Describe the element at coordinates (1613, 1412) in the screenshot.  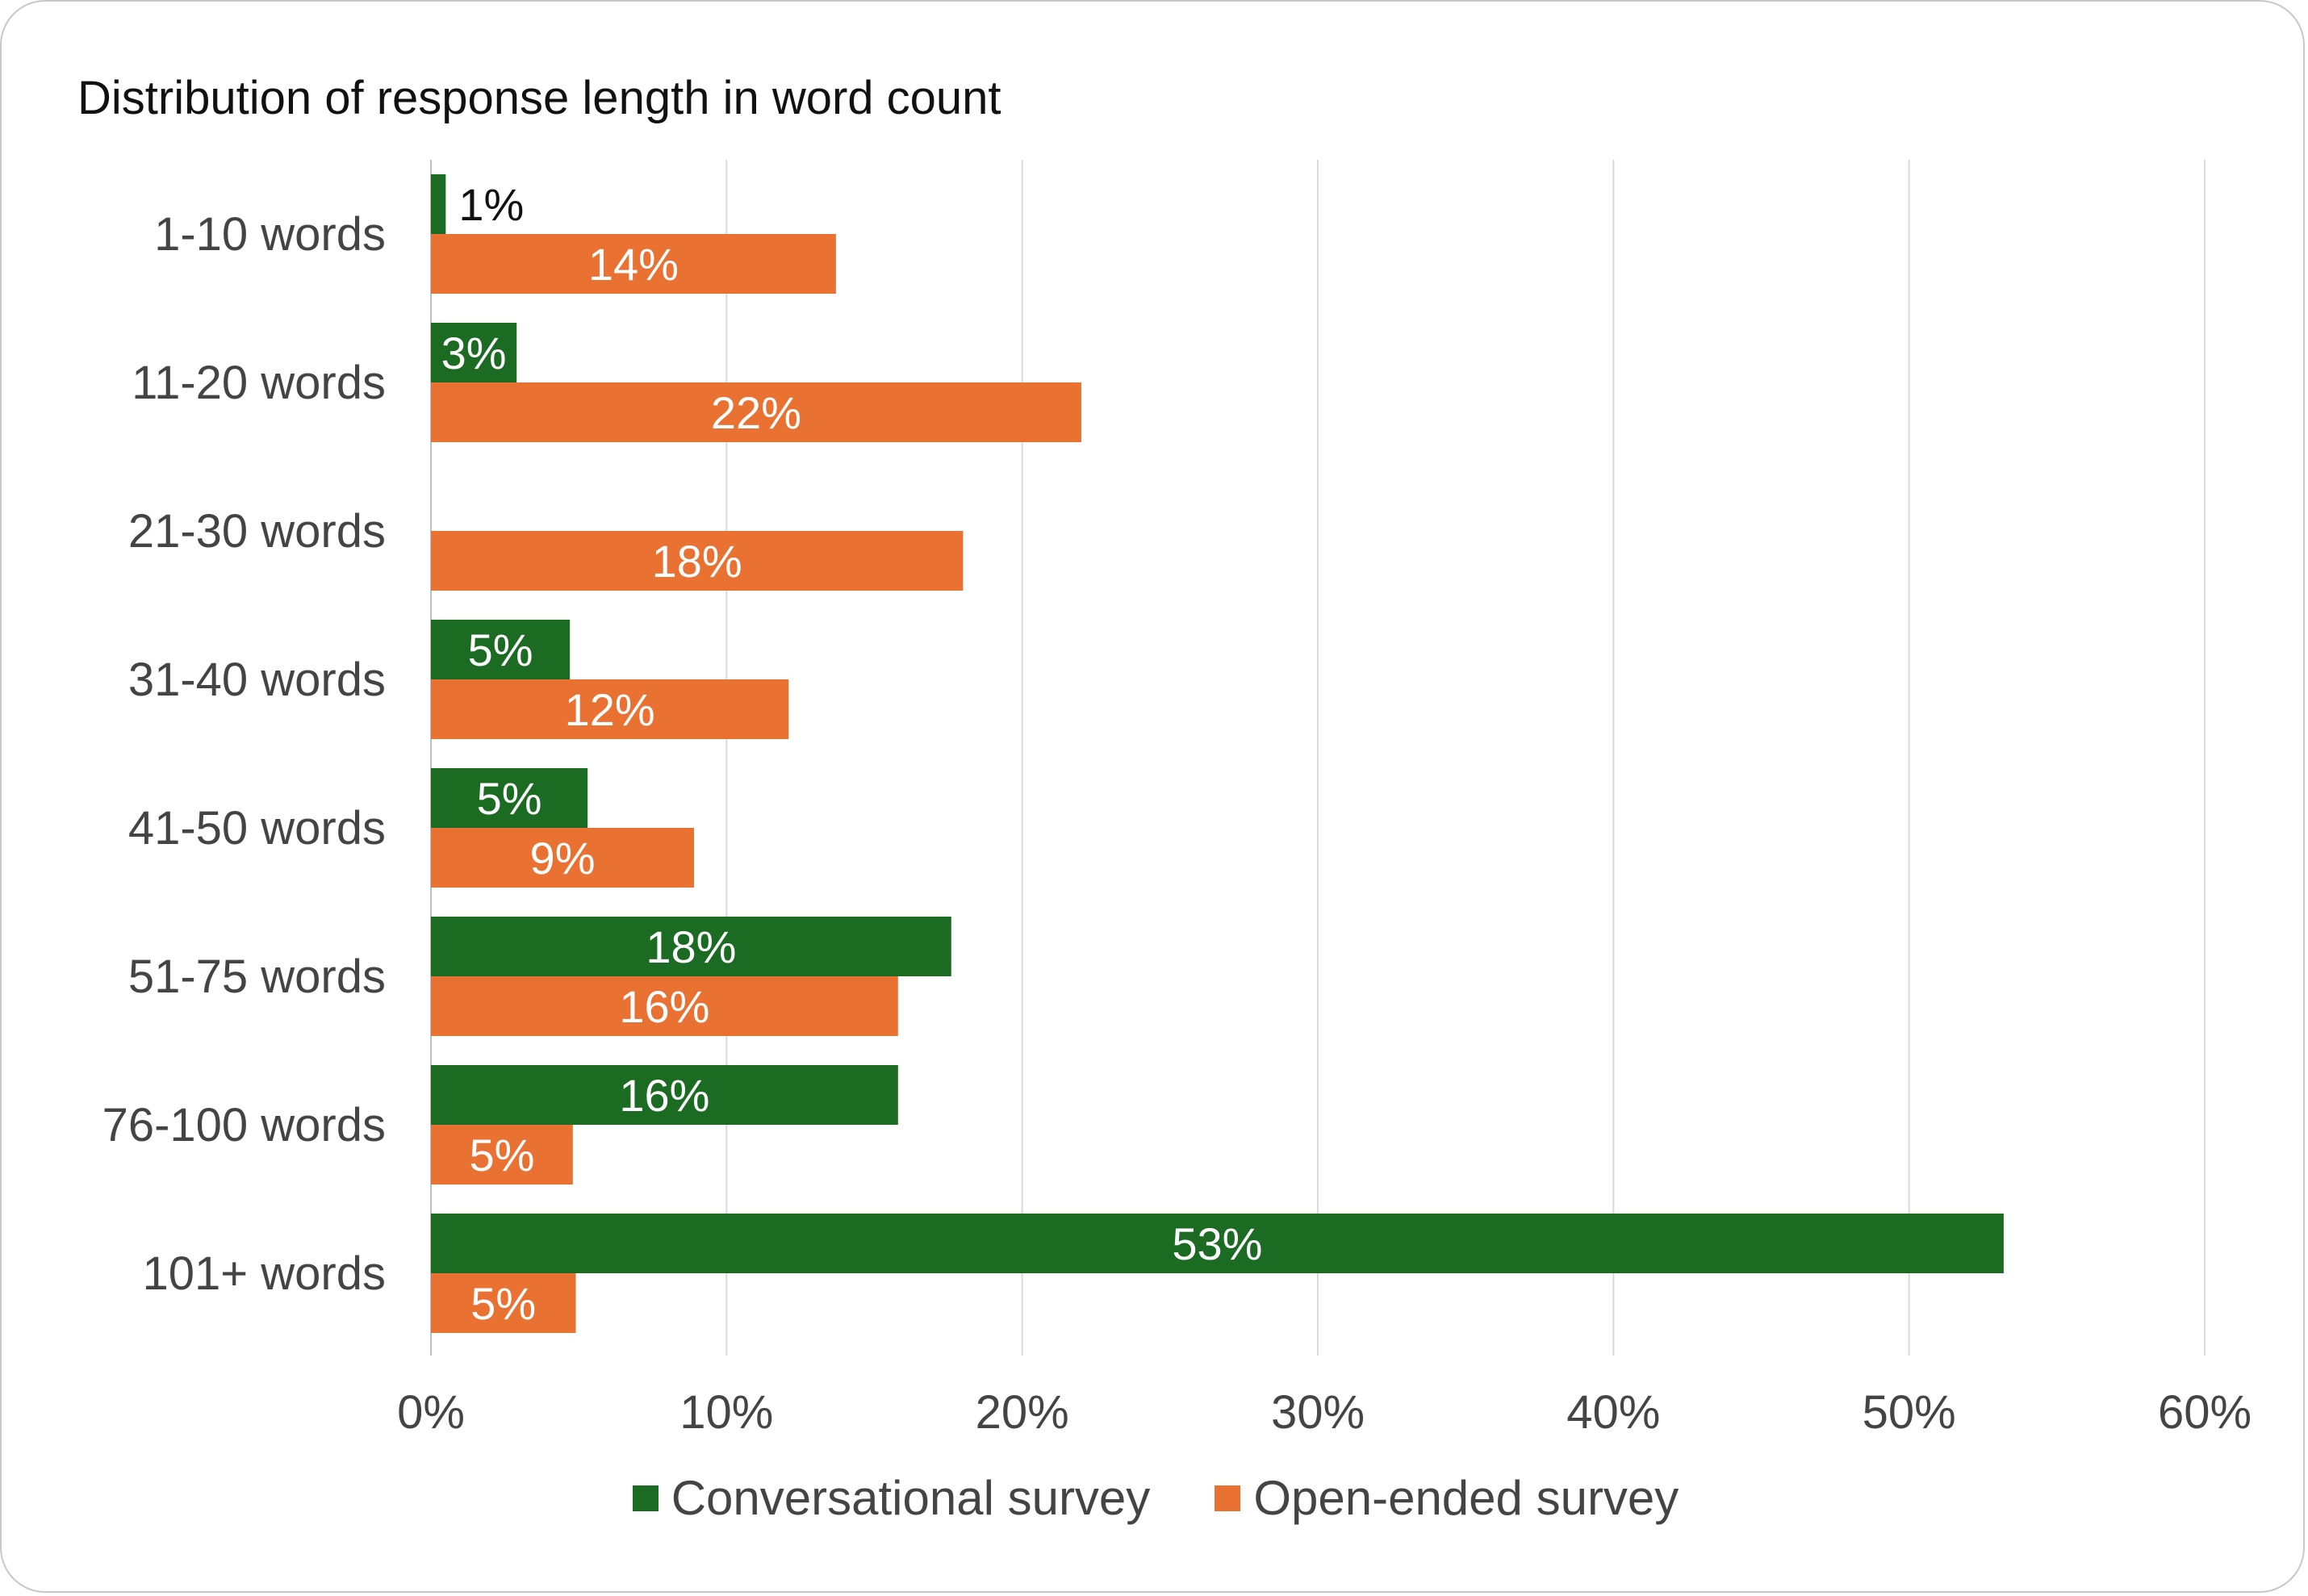
I see `x-tick-label-4: 40%` at that location.